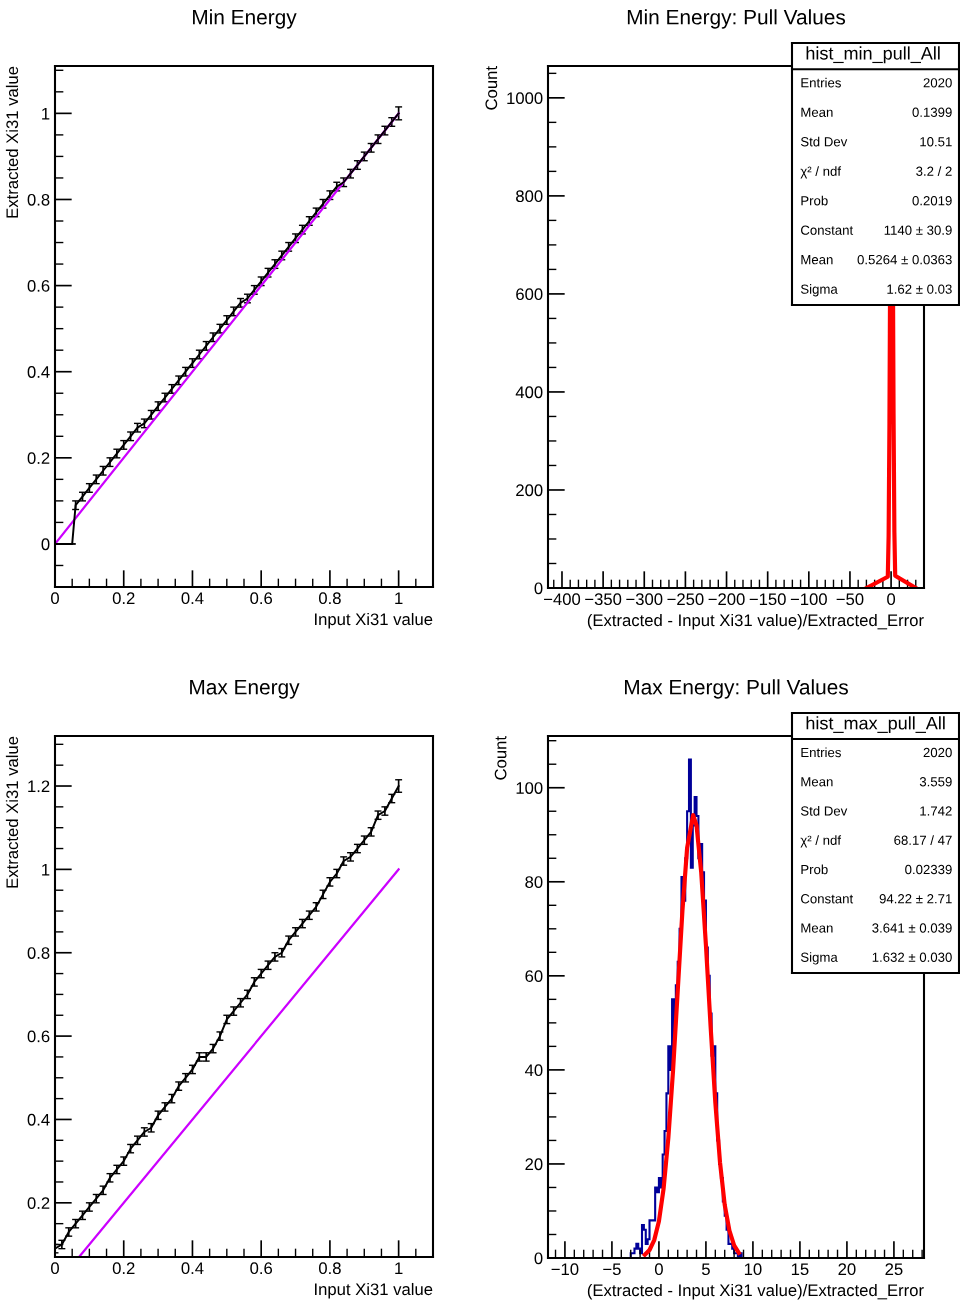  What do you see at coordinates (245, 19) in the screenshot?
I see `chart-title: Min Energy` at bounding box center [245, 19].